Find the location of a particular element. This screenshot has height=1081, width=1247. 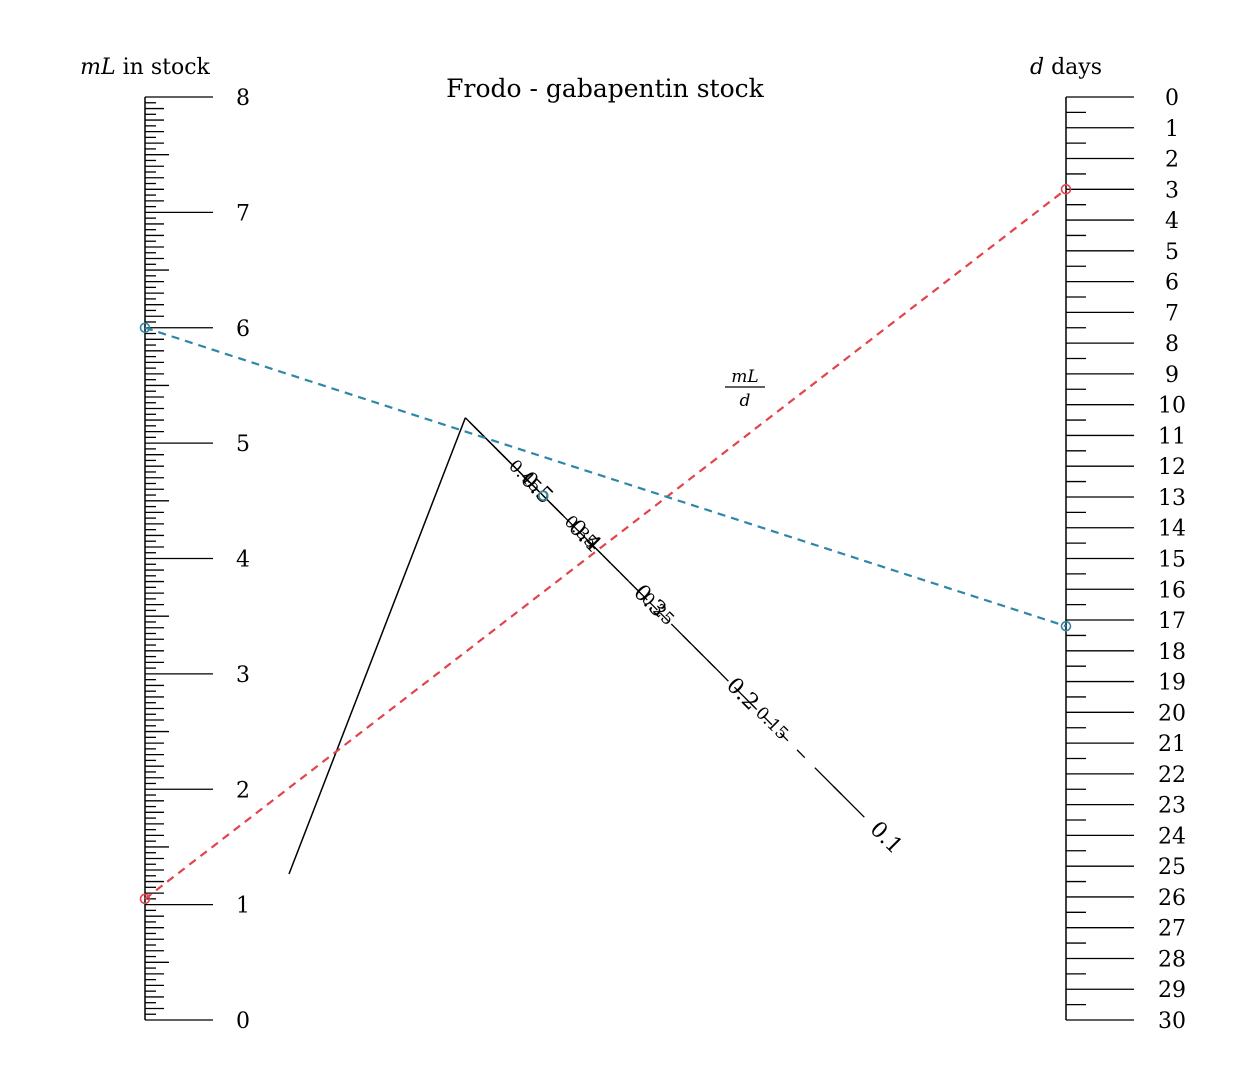

right-axis-tick-label: 26 is located at coordinates (1172, 898).